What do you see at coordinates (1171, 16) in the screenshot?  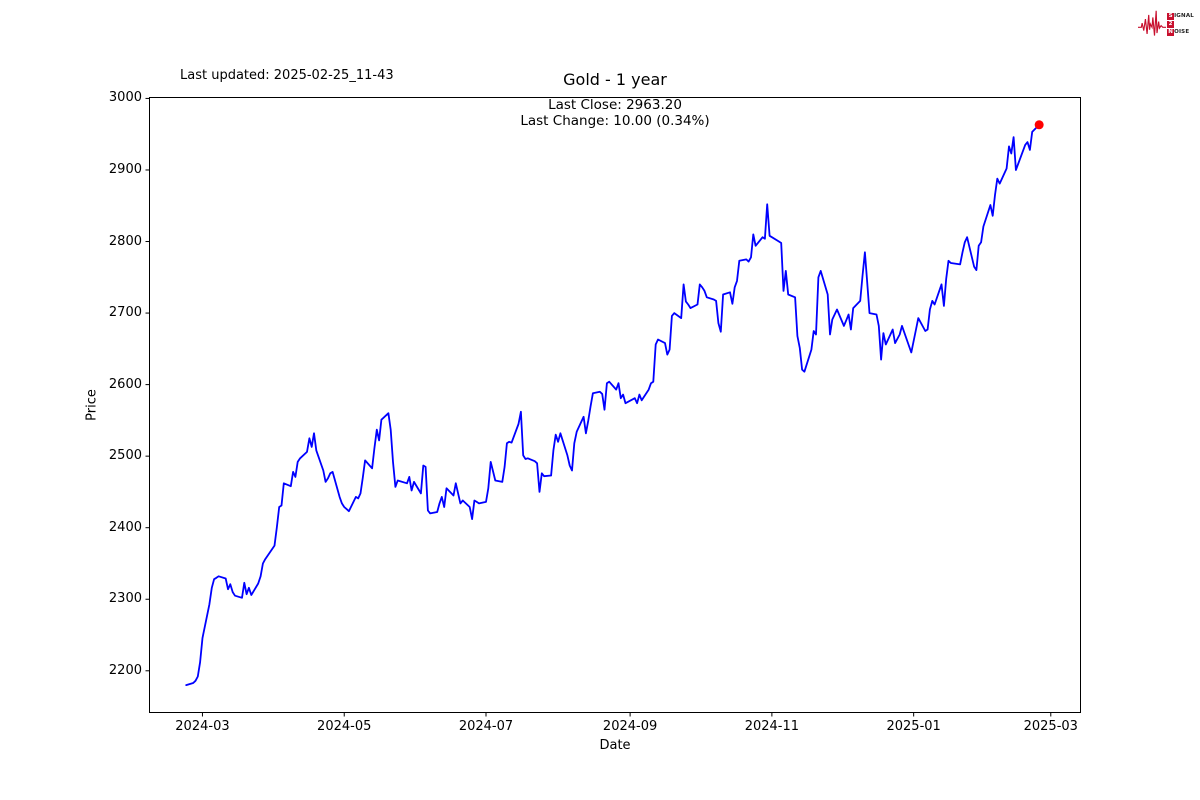 I see `logo-letter-s: S` at bounding box center [1171, 16].